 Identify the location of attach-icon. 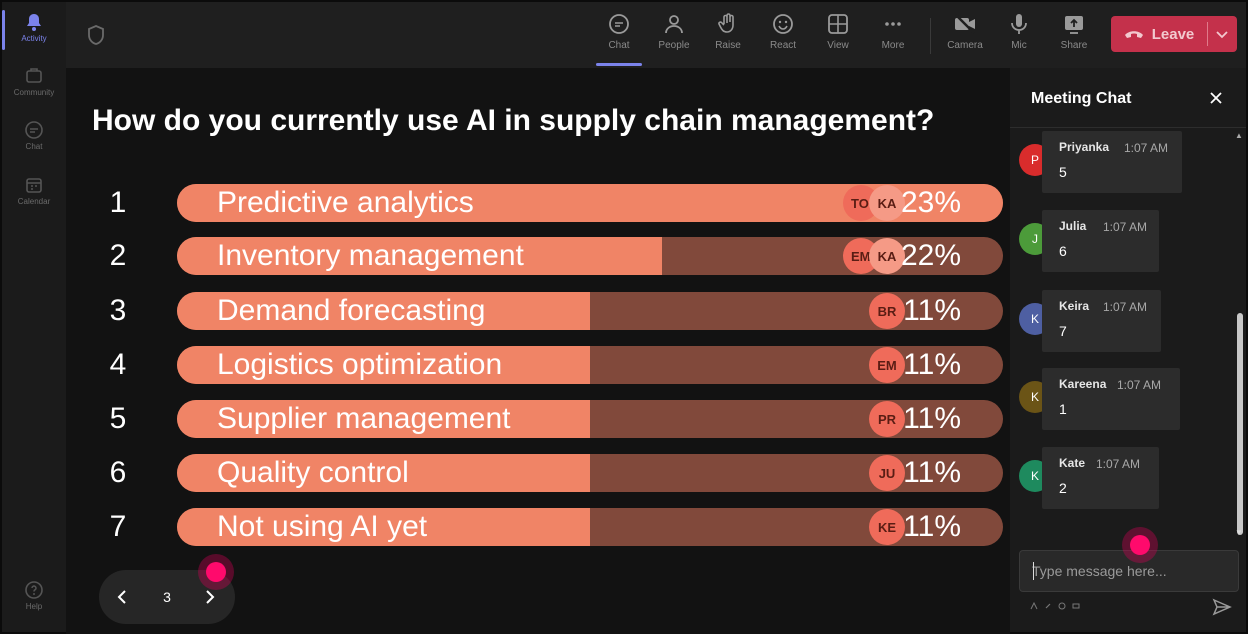
(1048, 606).